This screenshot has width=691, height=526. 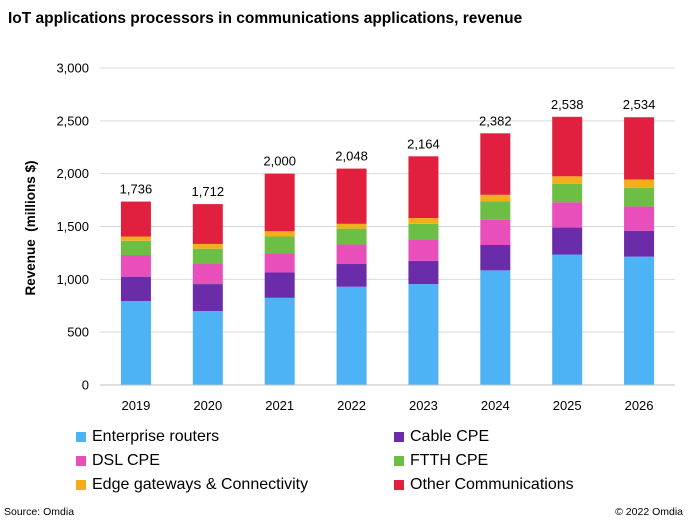 I want to click on bar-segment-enterprise-routers-2026, so click(x=639, y=320).